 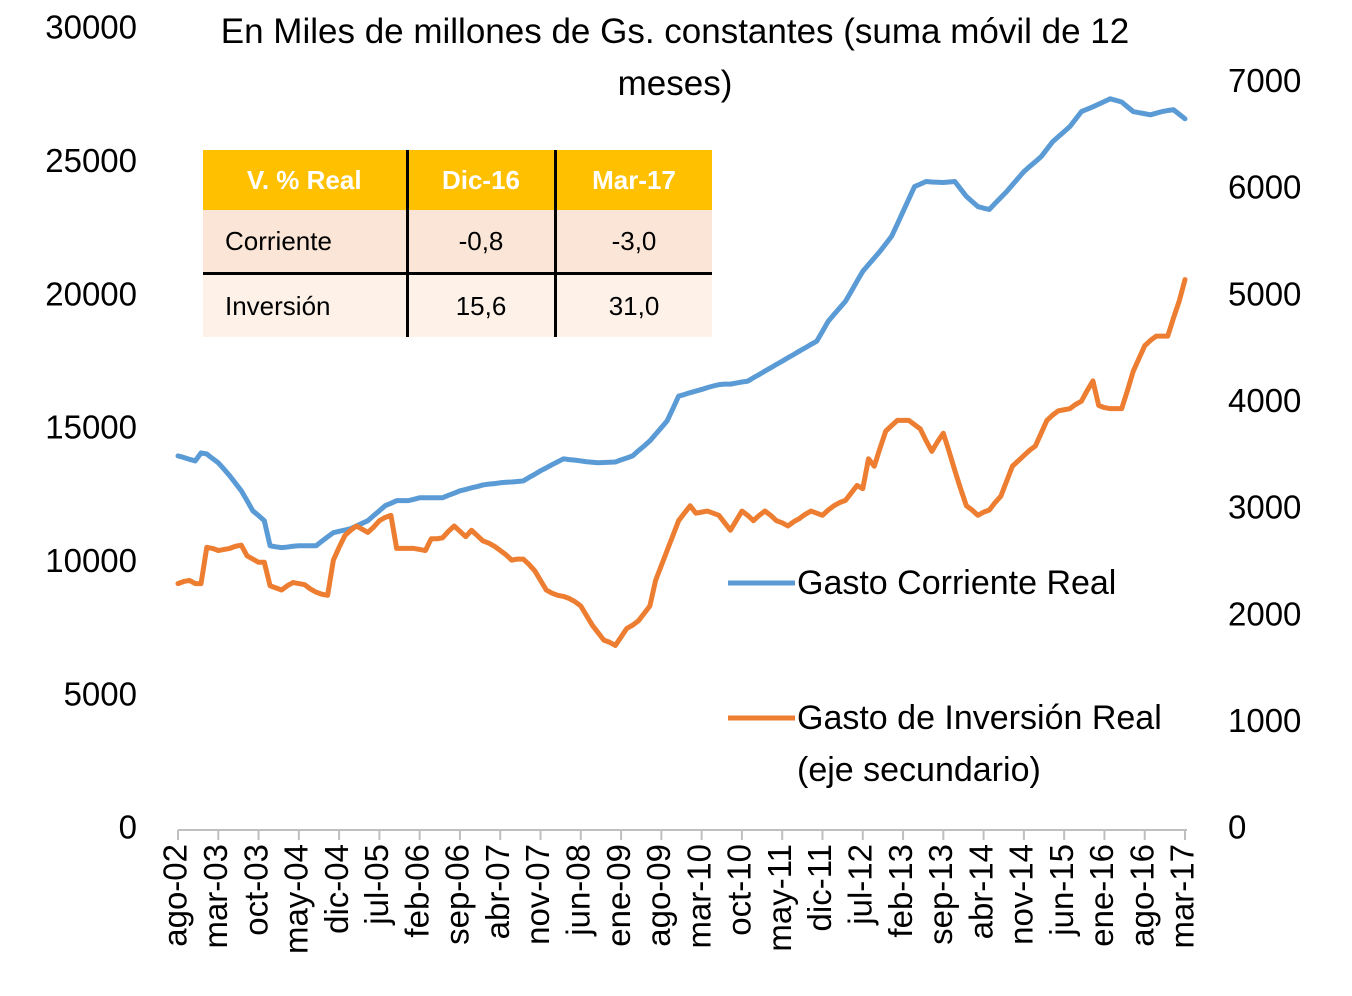 I want to click on x-tick-label: feb-06, so click(x=416, y=891).